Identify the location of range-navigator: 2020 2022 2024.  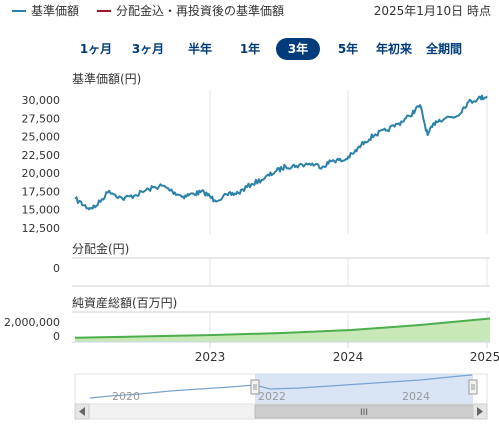
(281, 389).